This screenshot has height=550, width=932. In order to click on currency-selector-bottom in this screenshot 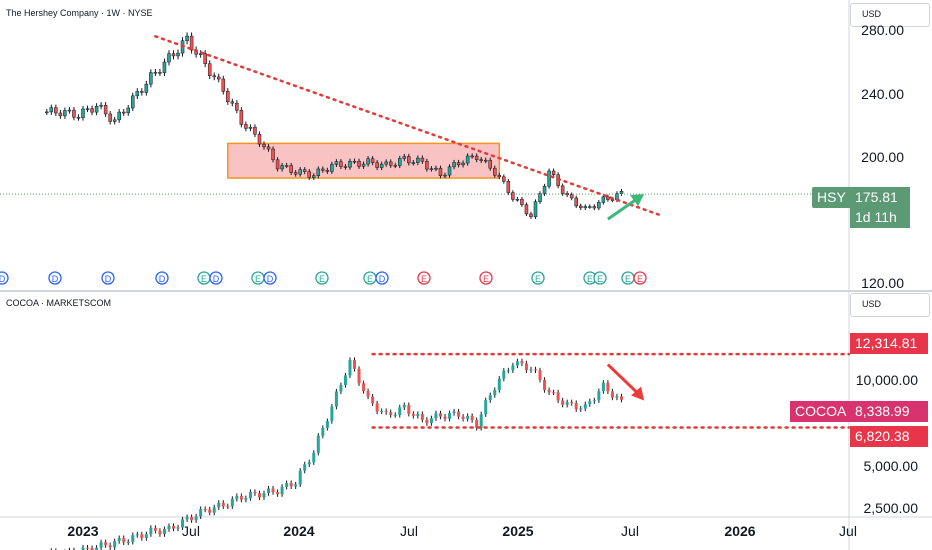, I will do `click(890, 305)`.